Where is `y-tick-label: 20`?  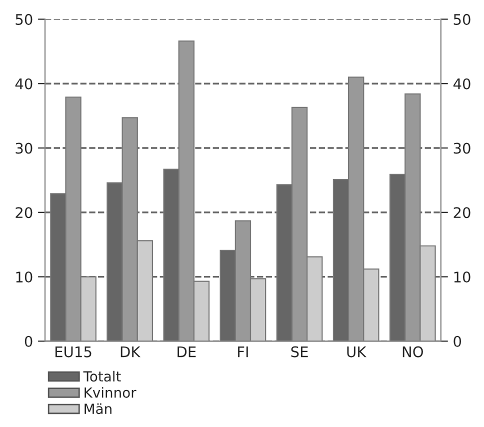 y-tick-label: 20 is located at coordinates (24, 212).